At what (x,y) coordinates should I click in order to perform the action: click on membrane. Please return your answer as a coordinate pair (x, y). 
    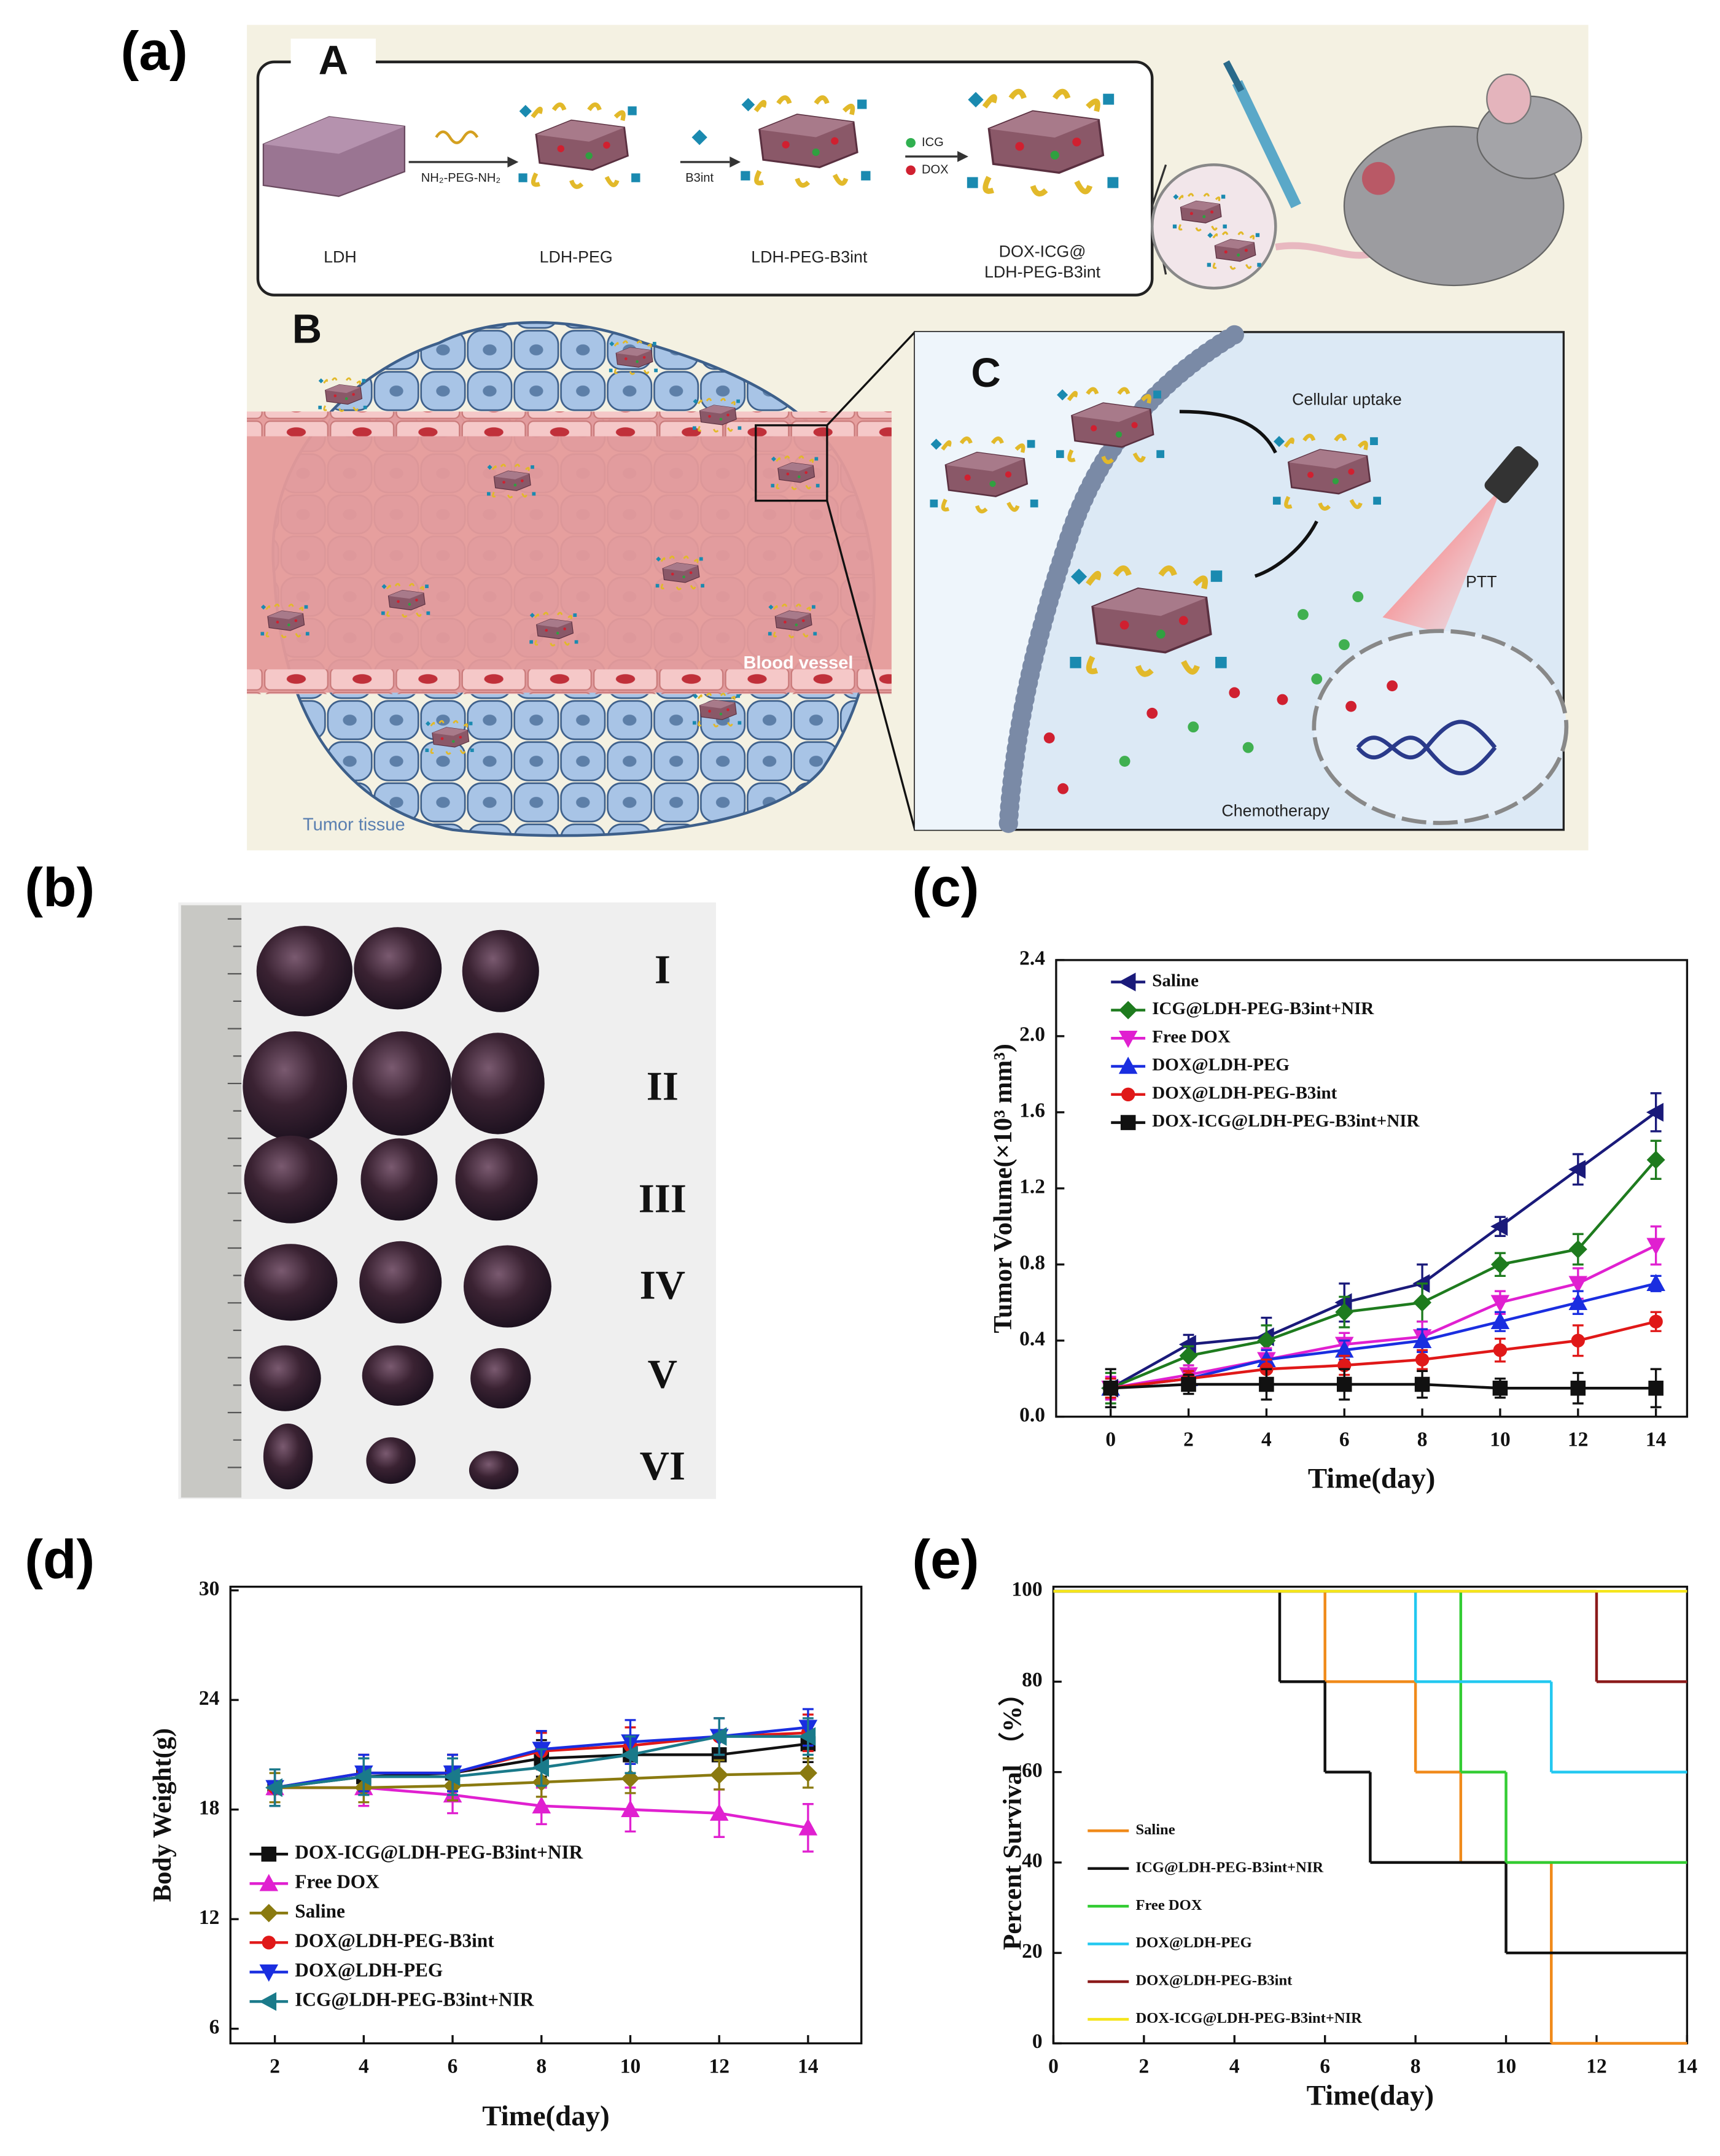
    Looking at the image, I should click on (1121, 582).